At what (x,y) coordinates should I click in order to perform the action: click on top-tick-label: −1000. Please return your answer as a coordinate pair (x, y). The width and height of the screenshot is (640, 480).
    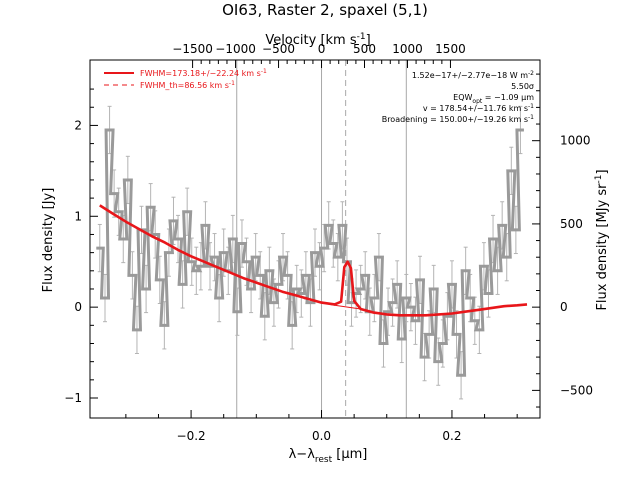
    Looking at the image, I should click on (235, 49).